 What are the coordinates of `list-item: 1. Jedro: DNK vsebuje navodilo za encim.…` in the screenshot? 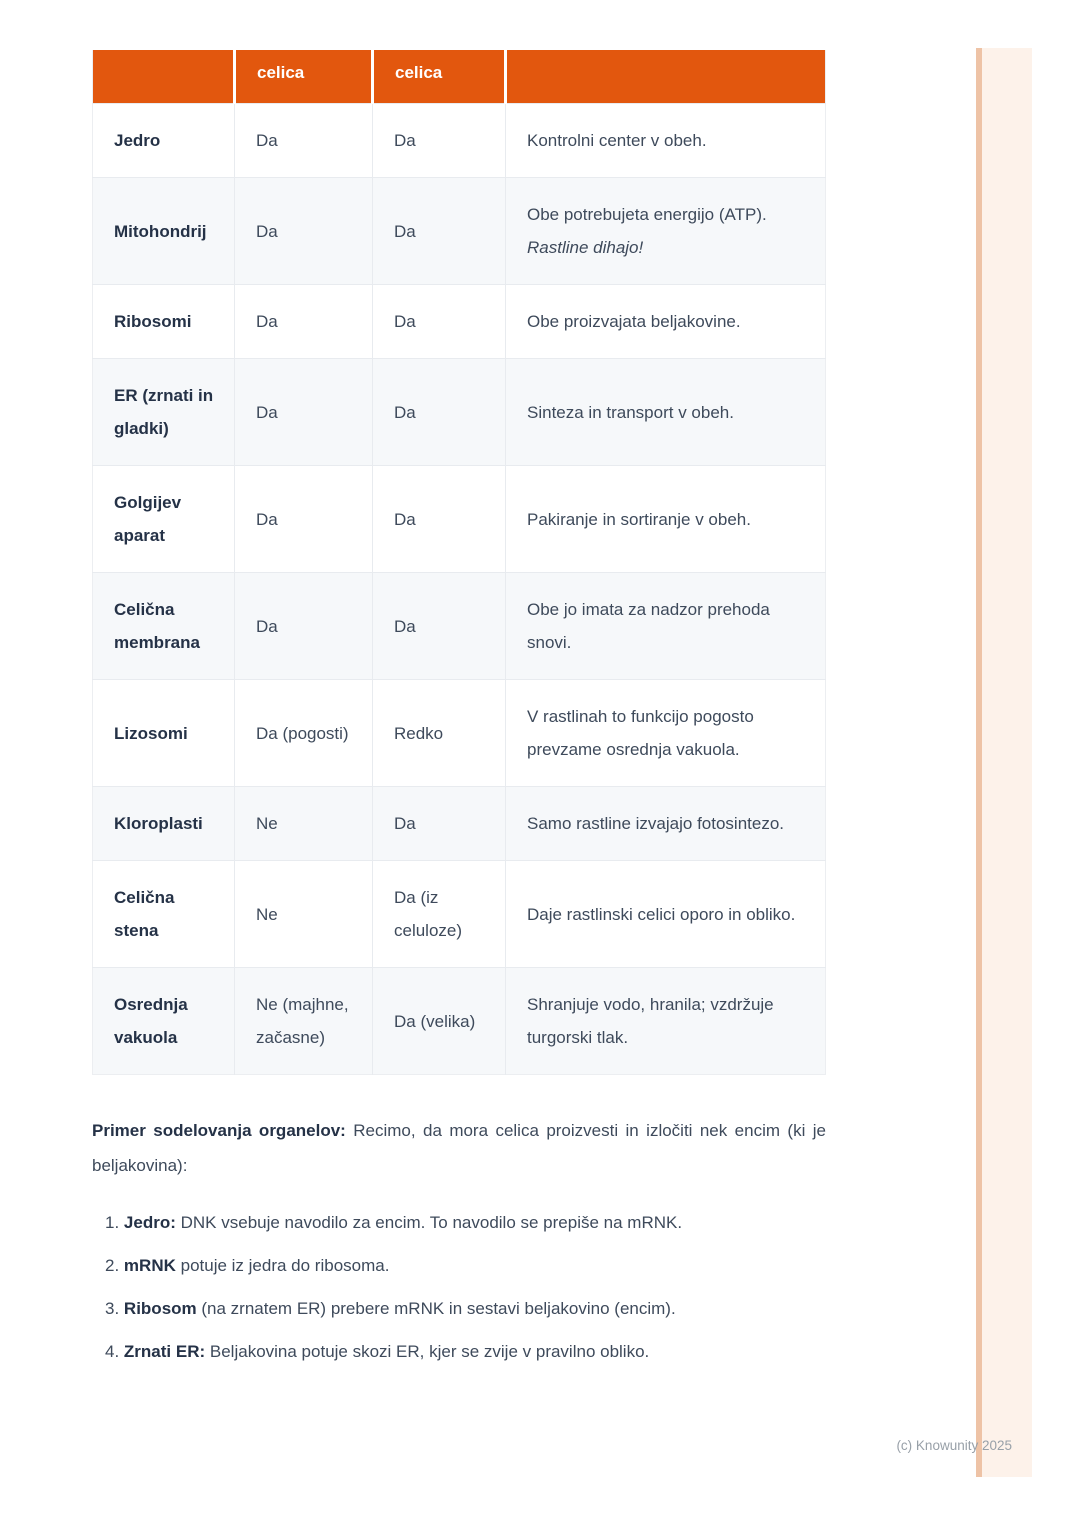 It's located at (465, 1223).